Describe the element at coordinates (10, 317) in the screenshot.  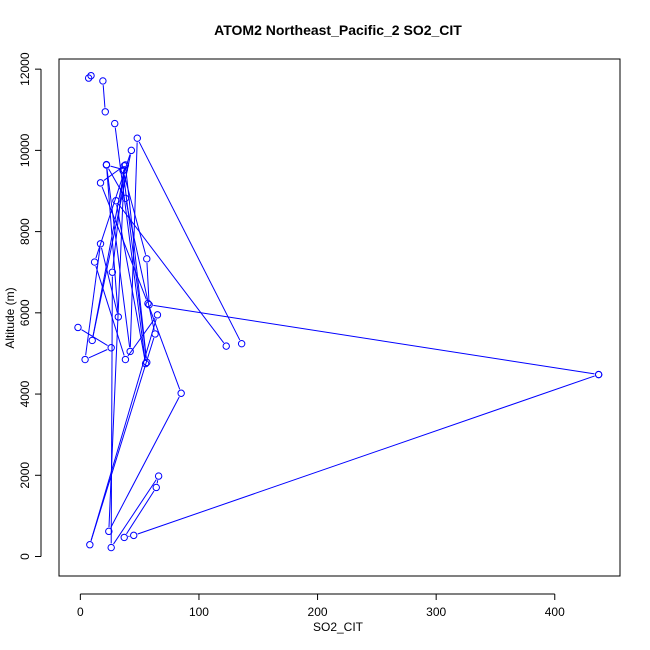
I see `y-axis-label: Altitude (m)` at that location.